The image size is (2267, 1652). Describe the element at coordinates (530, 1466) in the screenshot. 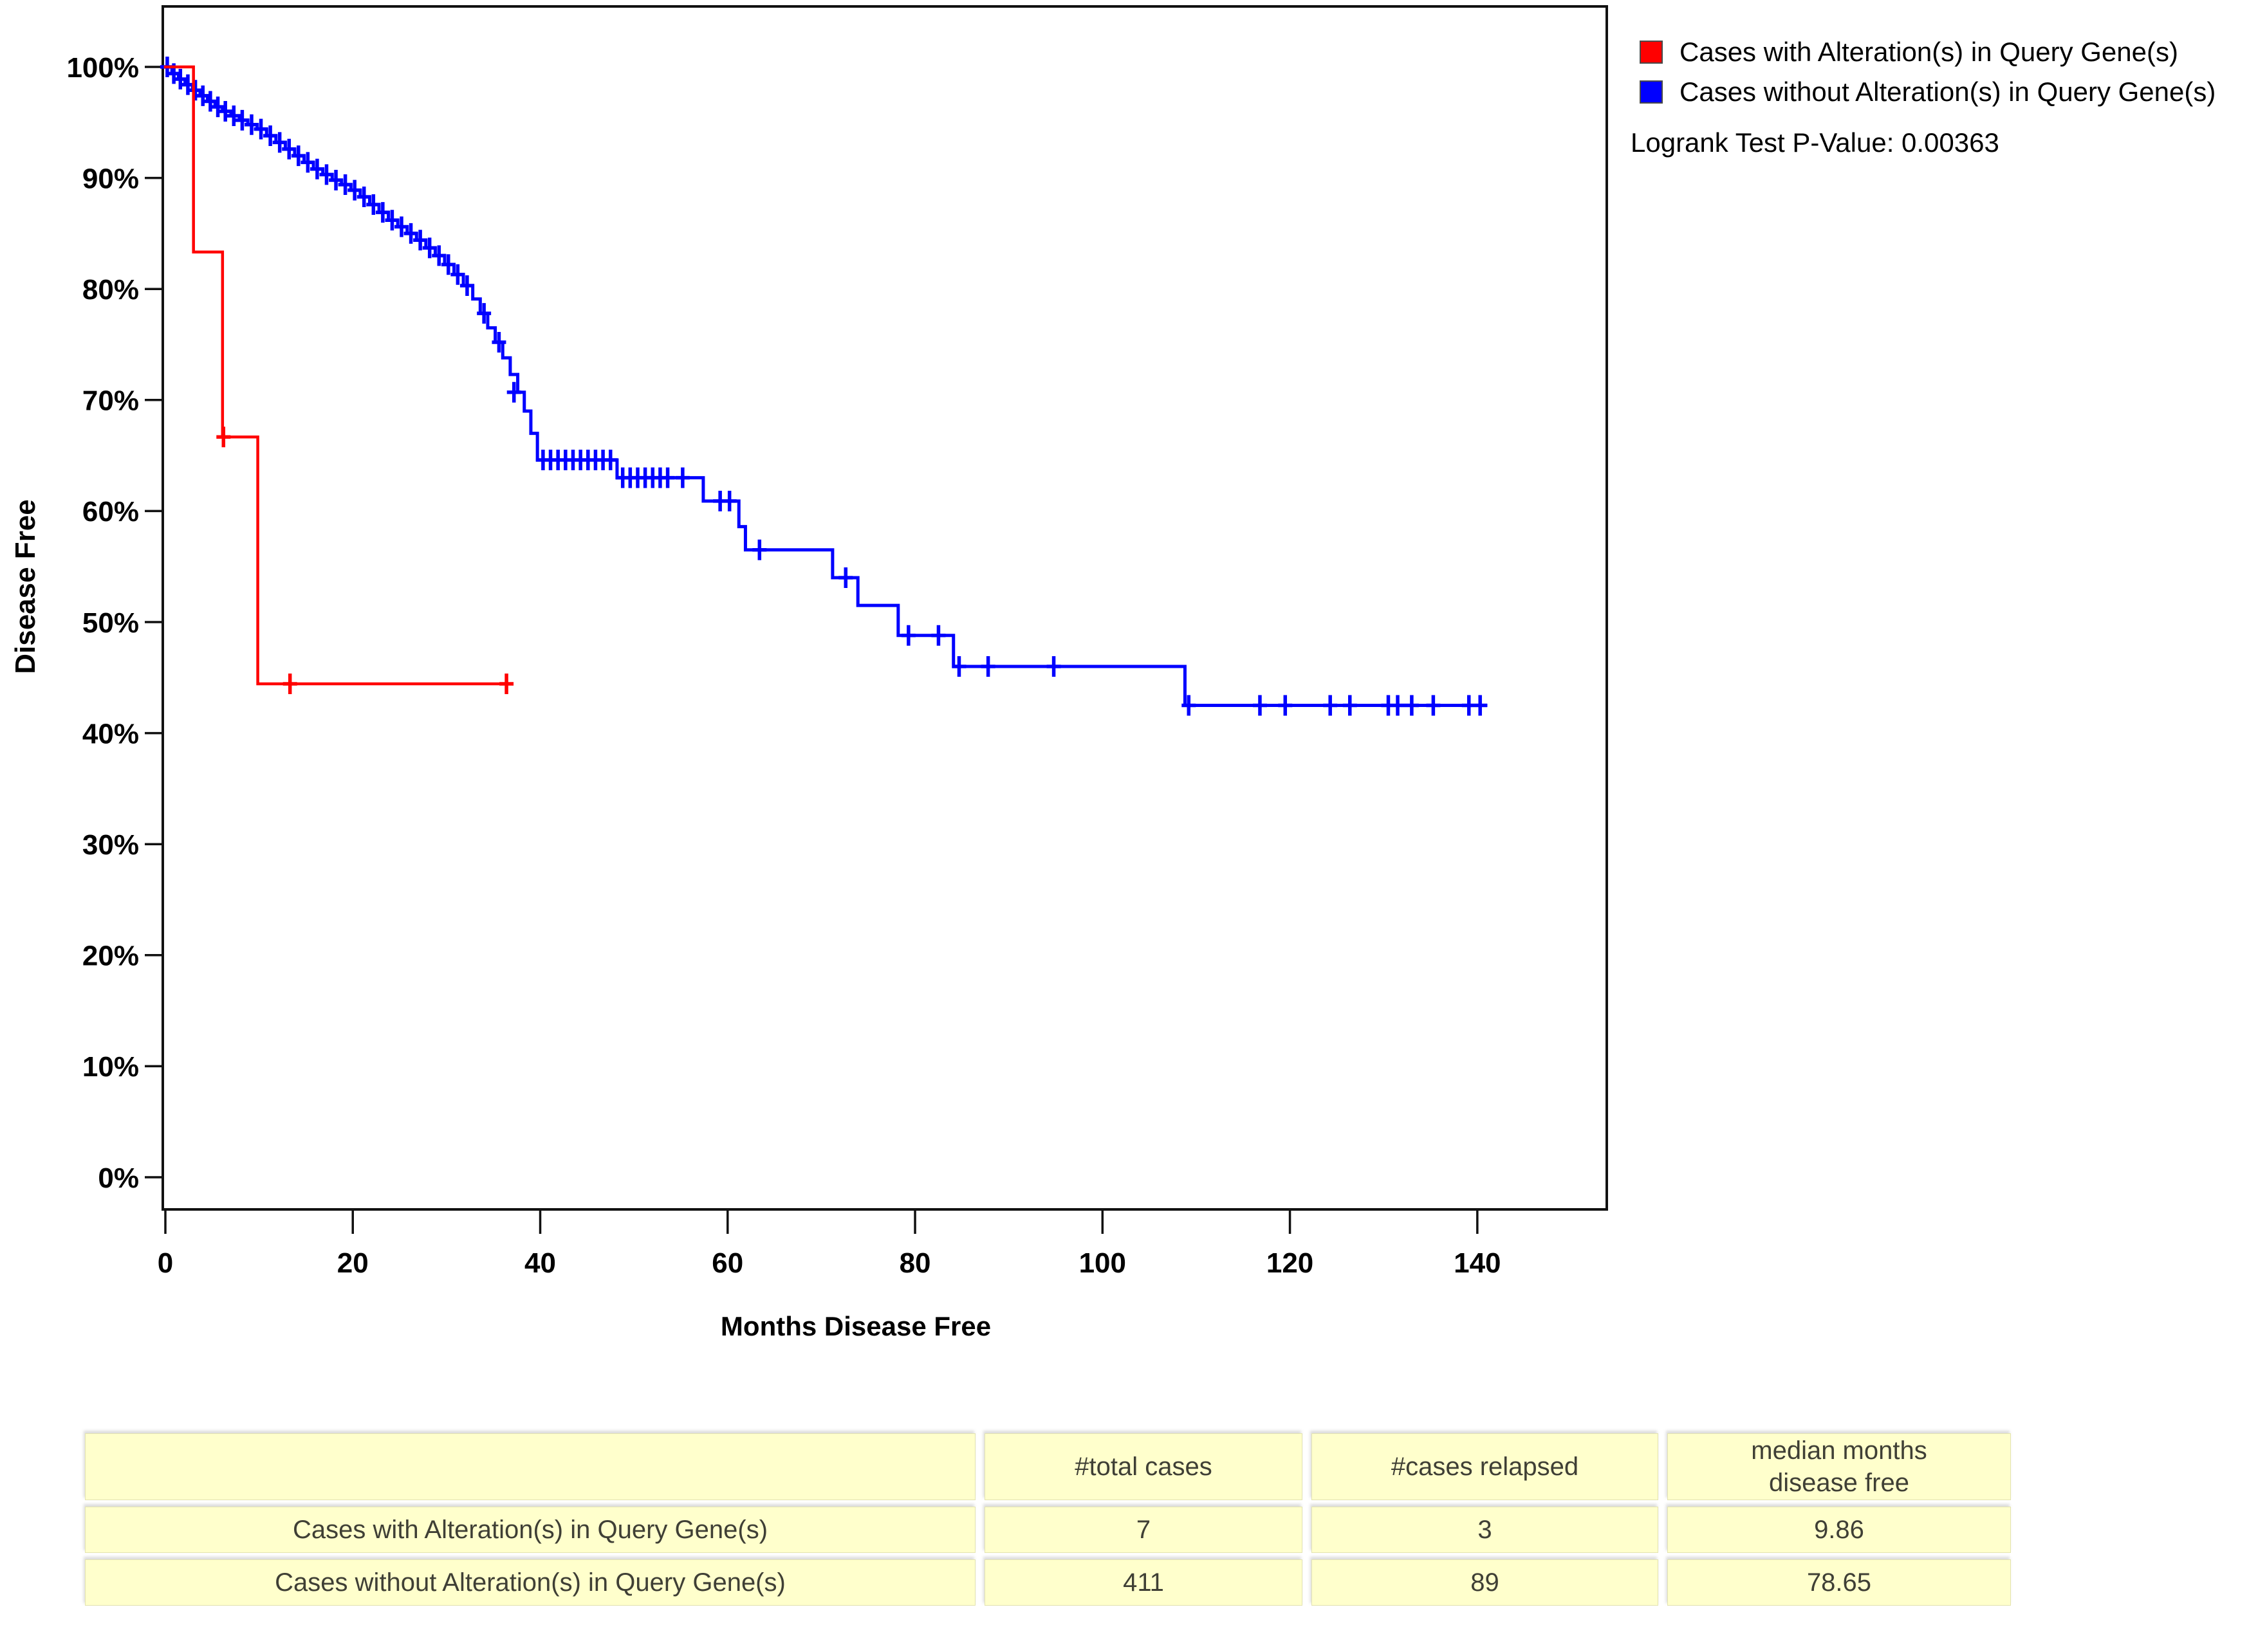

I see `header-empty-cell` at that location.